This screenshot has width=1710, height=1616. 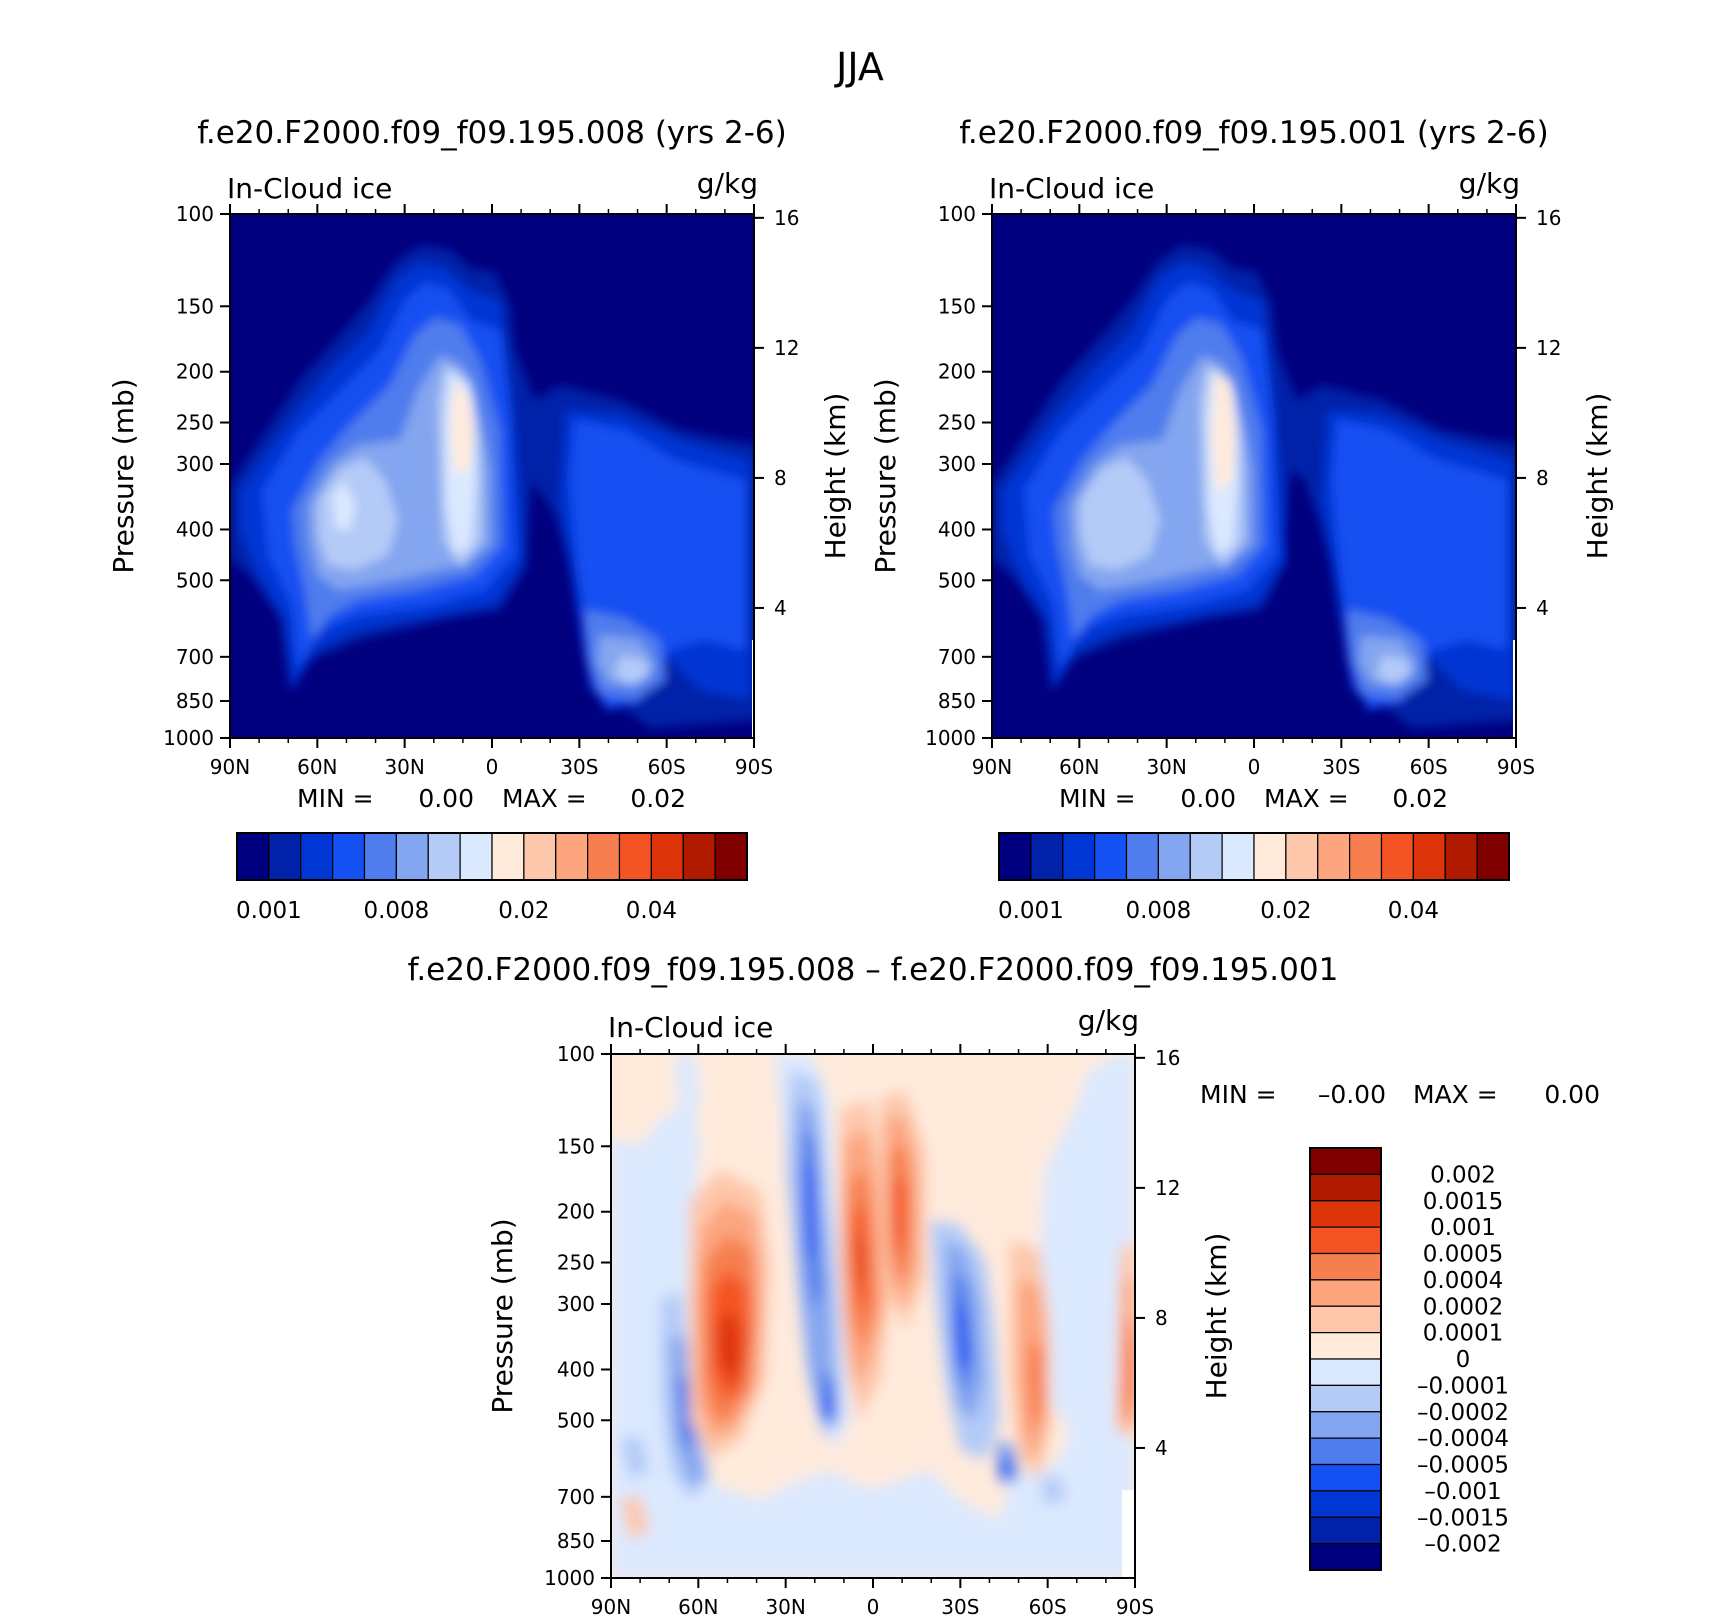 I want to click on height-tick-label: 12, so click(x=786, y=348).